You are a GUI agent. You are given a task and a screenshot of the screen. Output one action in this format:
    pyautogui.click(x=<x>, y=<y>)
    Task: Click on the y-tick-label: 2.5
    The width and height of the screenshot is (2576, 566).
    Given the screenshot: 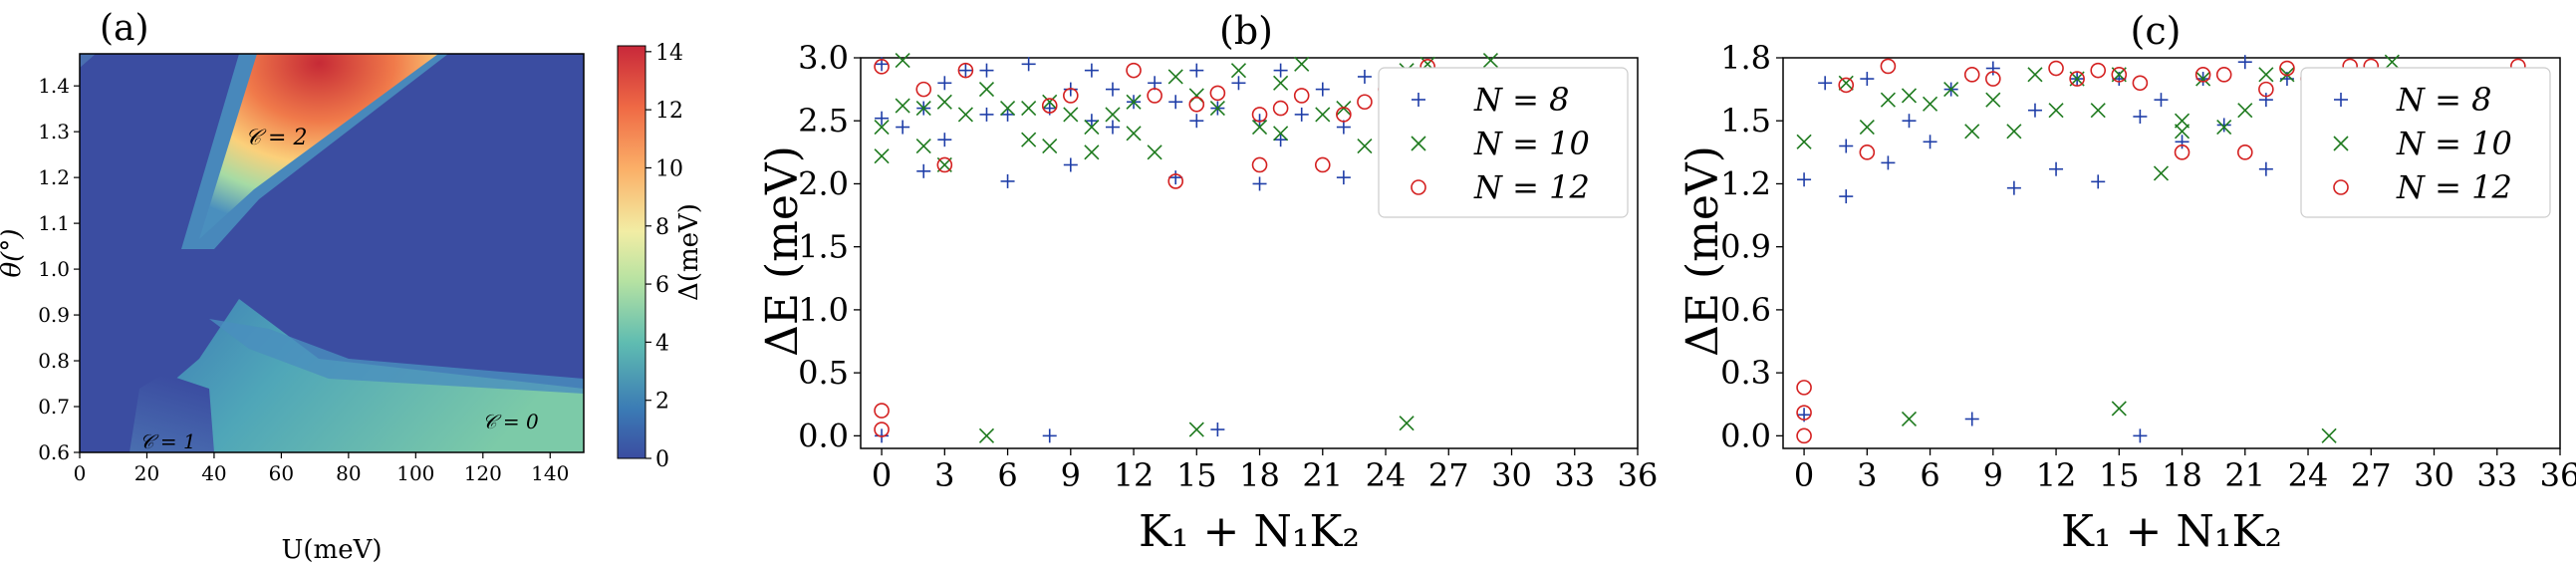 What is the action you would take?
    pyautogui.click(x=823, y=121)
    